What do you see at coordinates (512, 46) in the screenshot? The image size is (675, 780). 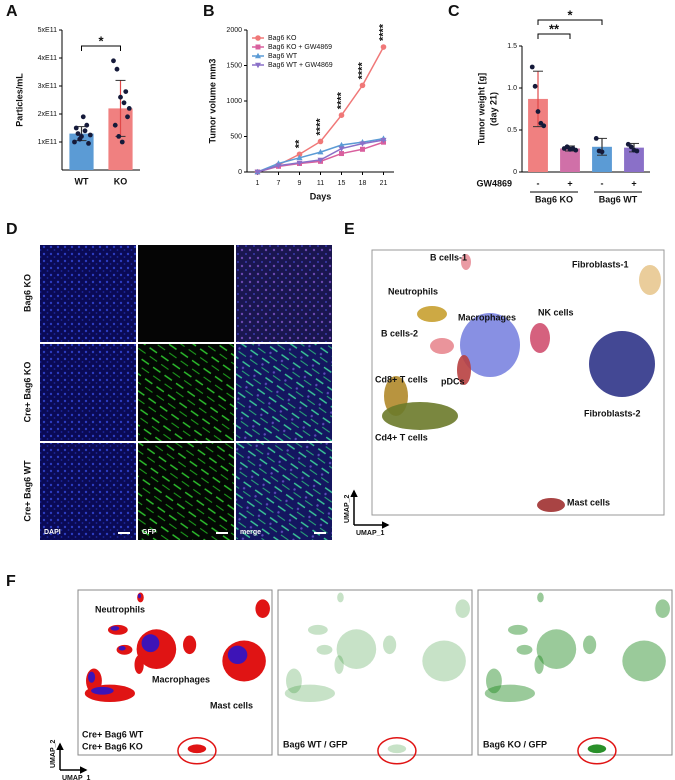 I see `y-tick-label: 1.5` at bounding box center [512, 46].